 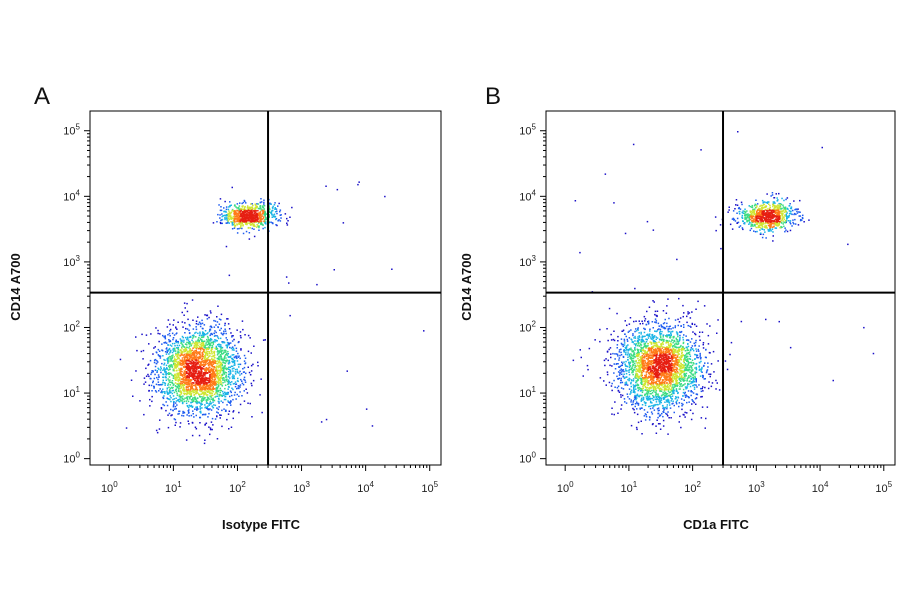 I want to click on y-tick-label: 100, so click(x=71, y=458).